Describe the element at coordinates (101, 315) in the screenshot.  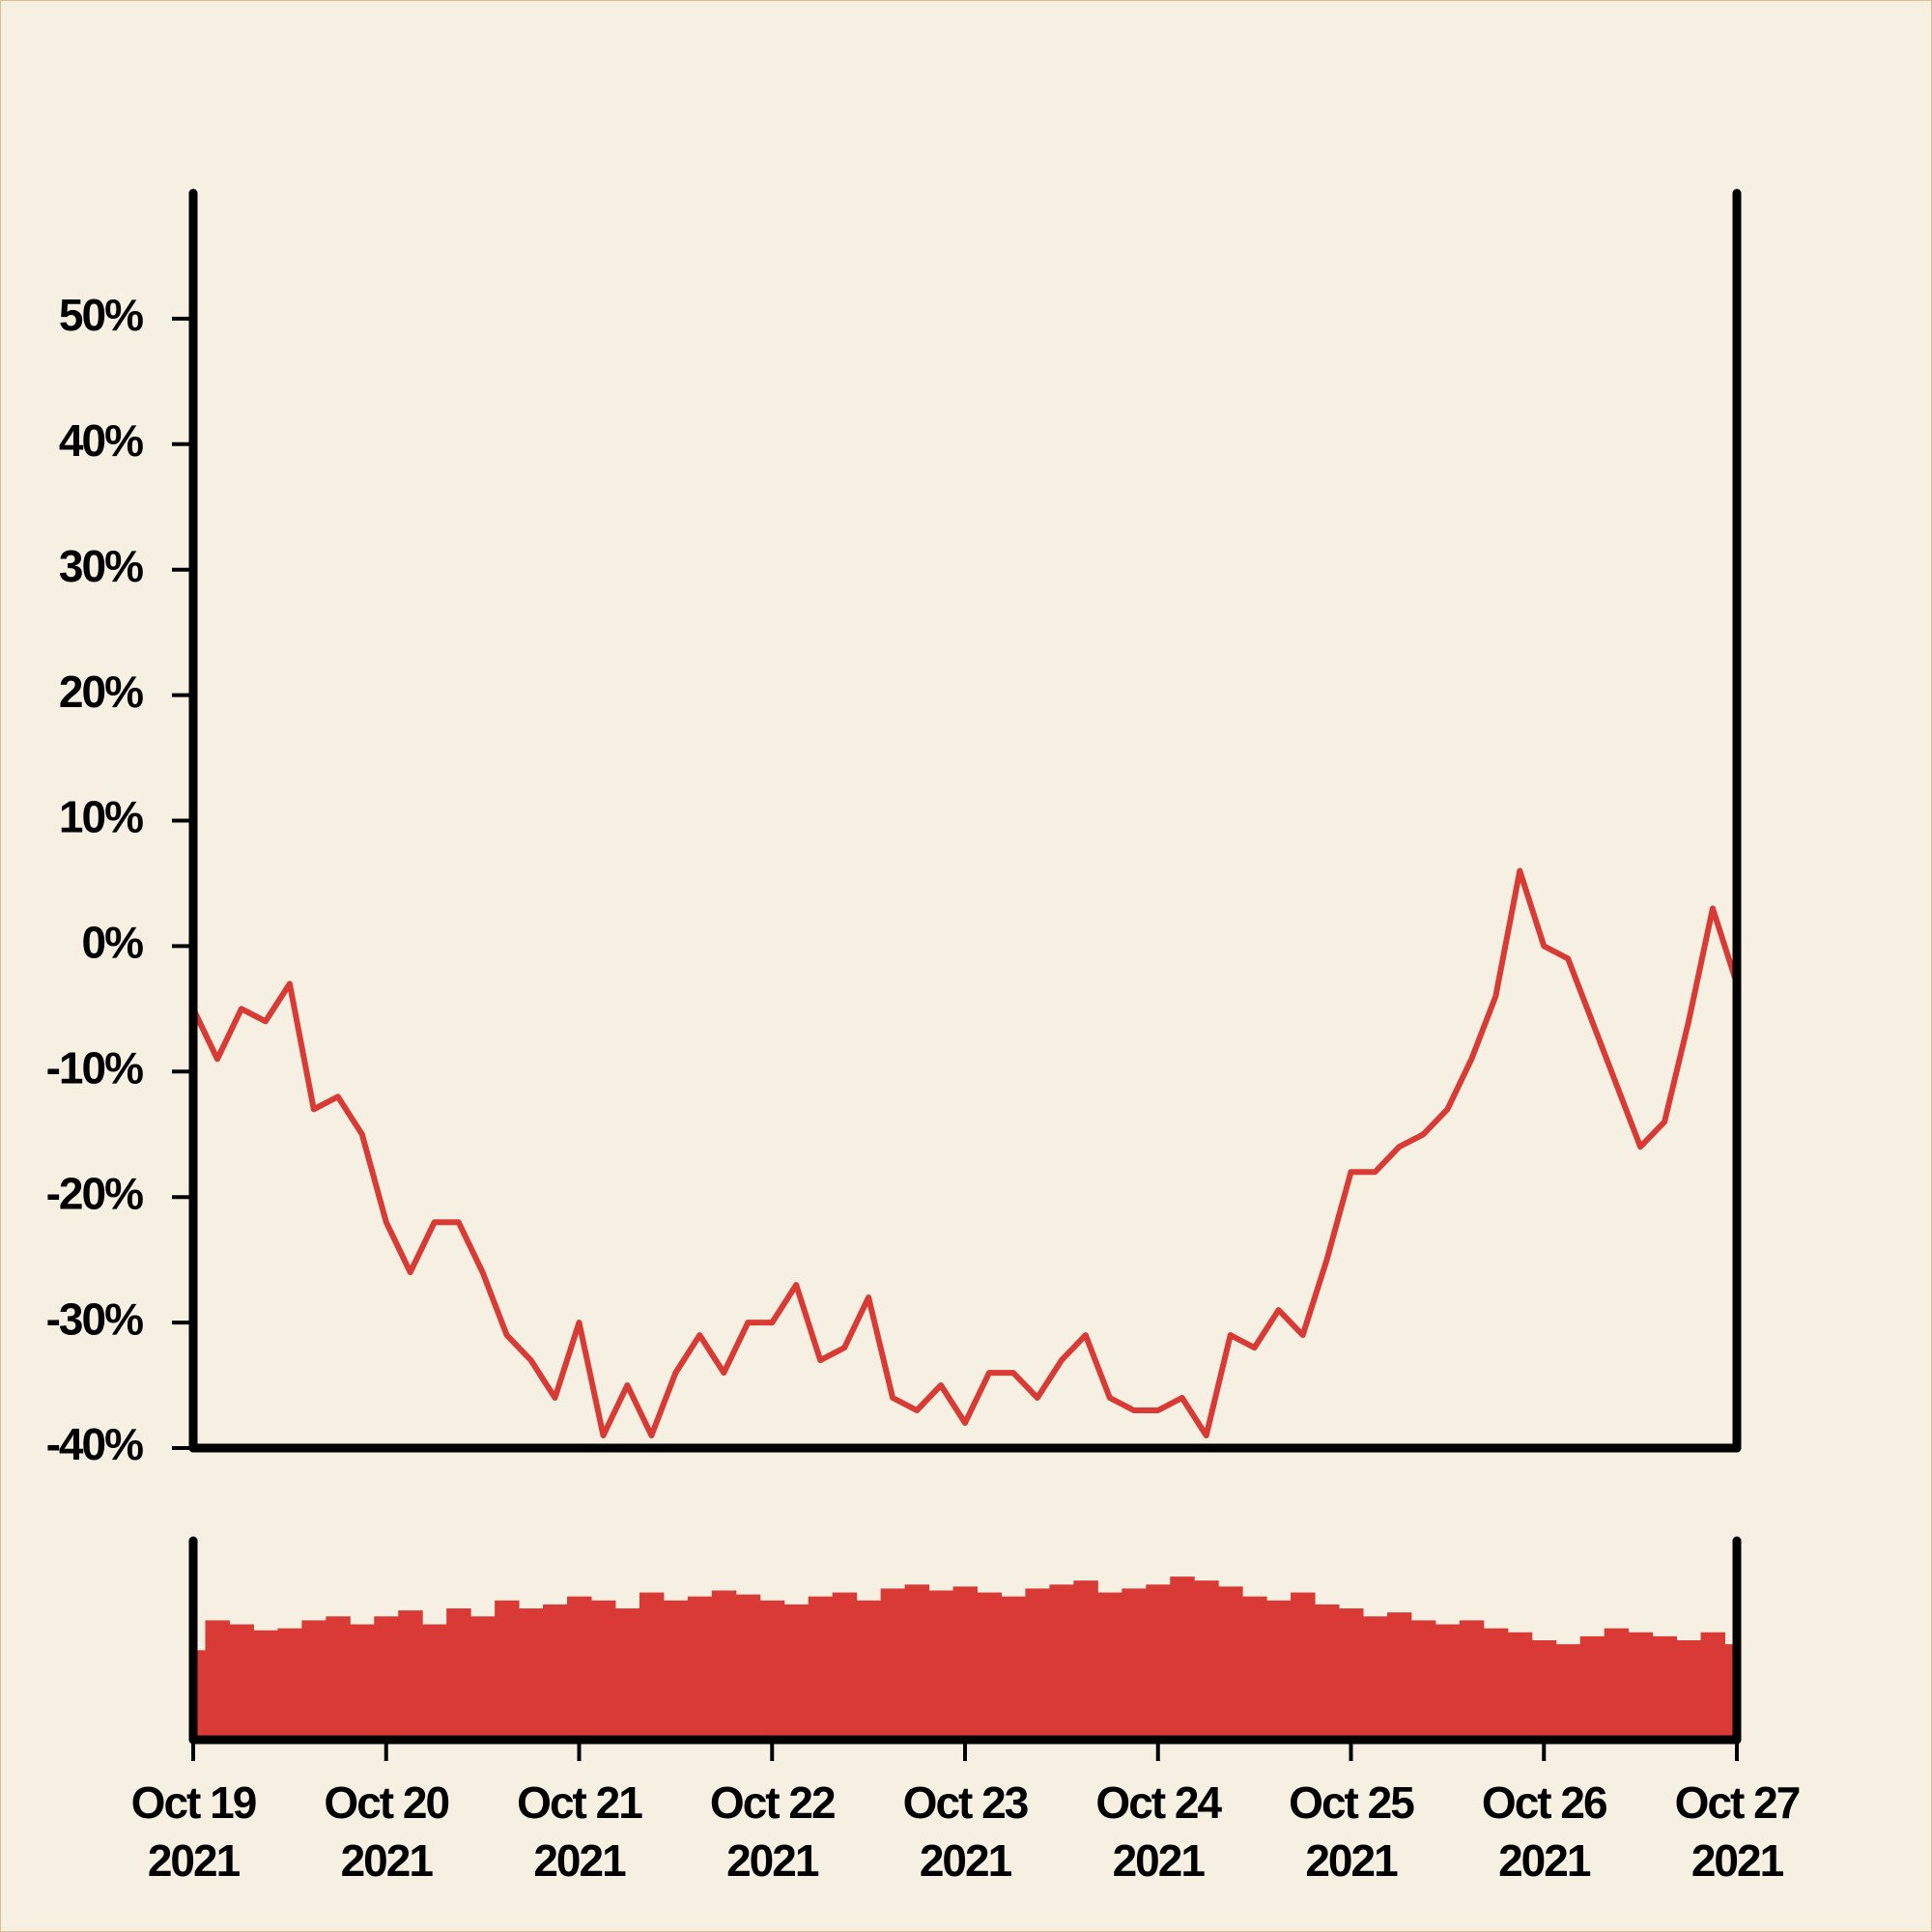
I see `y-tick-label: 50%` at that location.